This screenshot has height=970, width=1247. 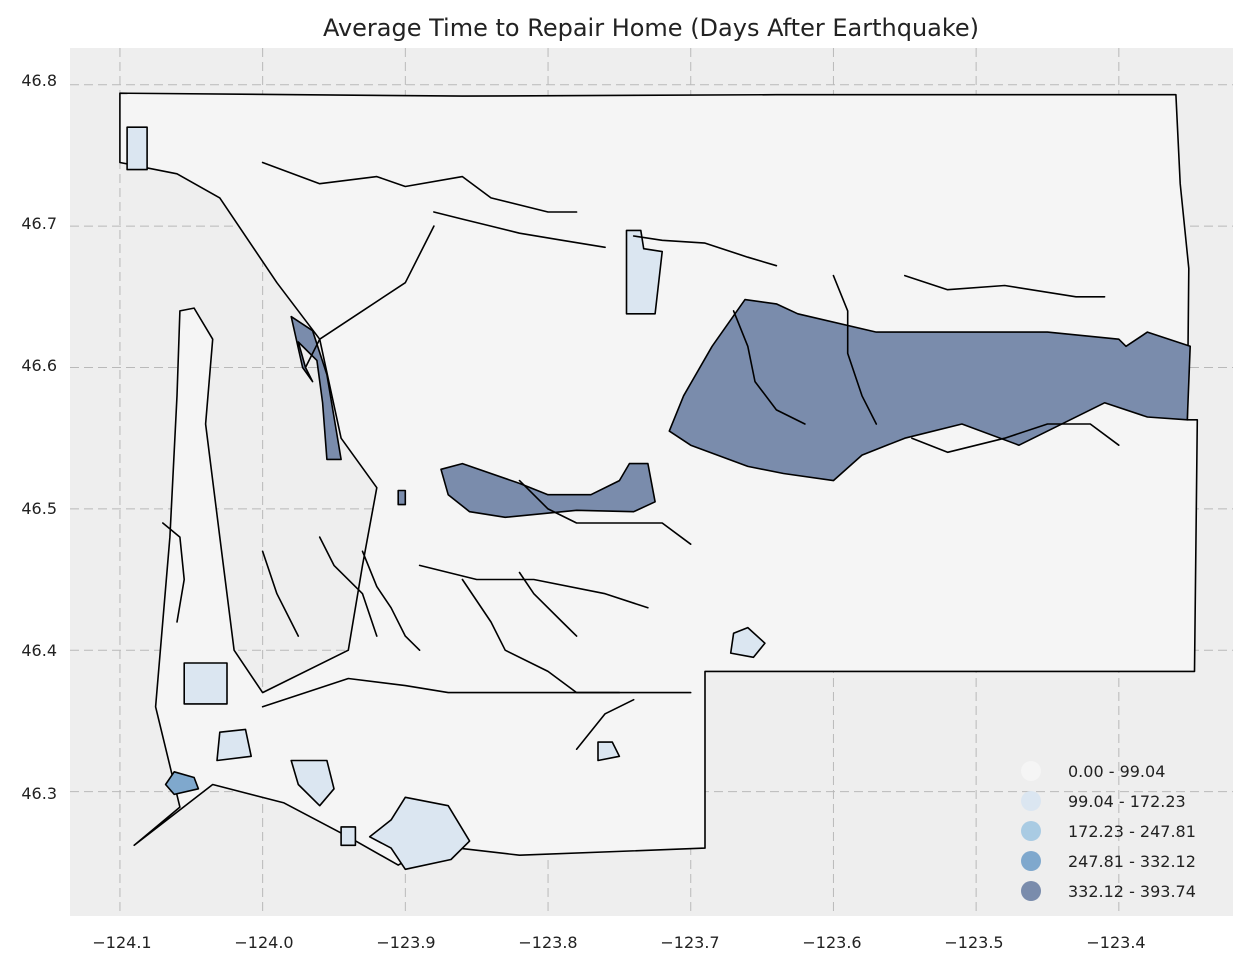 What do you see at coordinates (121, 942) in the screenshot?
I see `x-tick-label: −124.1` at bounding box center [121, 942].